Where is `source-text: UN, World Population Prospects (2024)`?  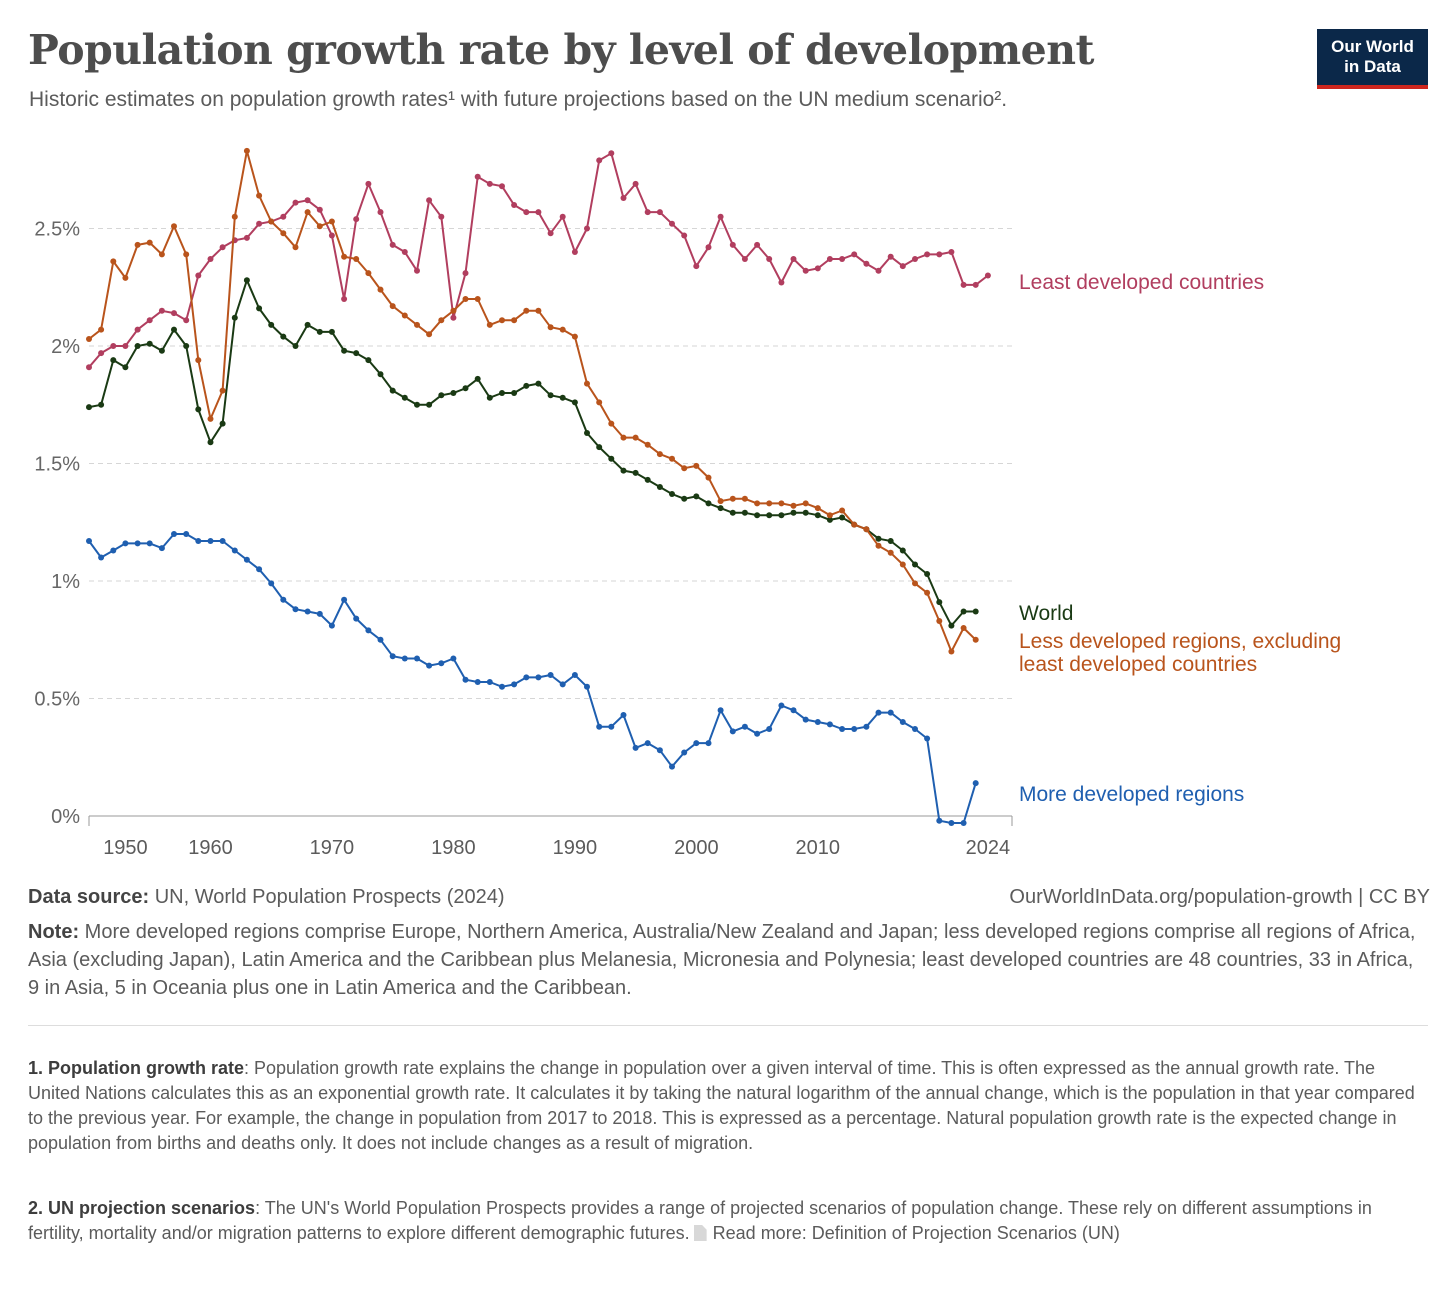 source-text: UN, World Population Prospects (2024) is located at coordinates (329, 897).